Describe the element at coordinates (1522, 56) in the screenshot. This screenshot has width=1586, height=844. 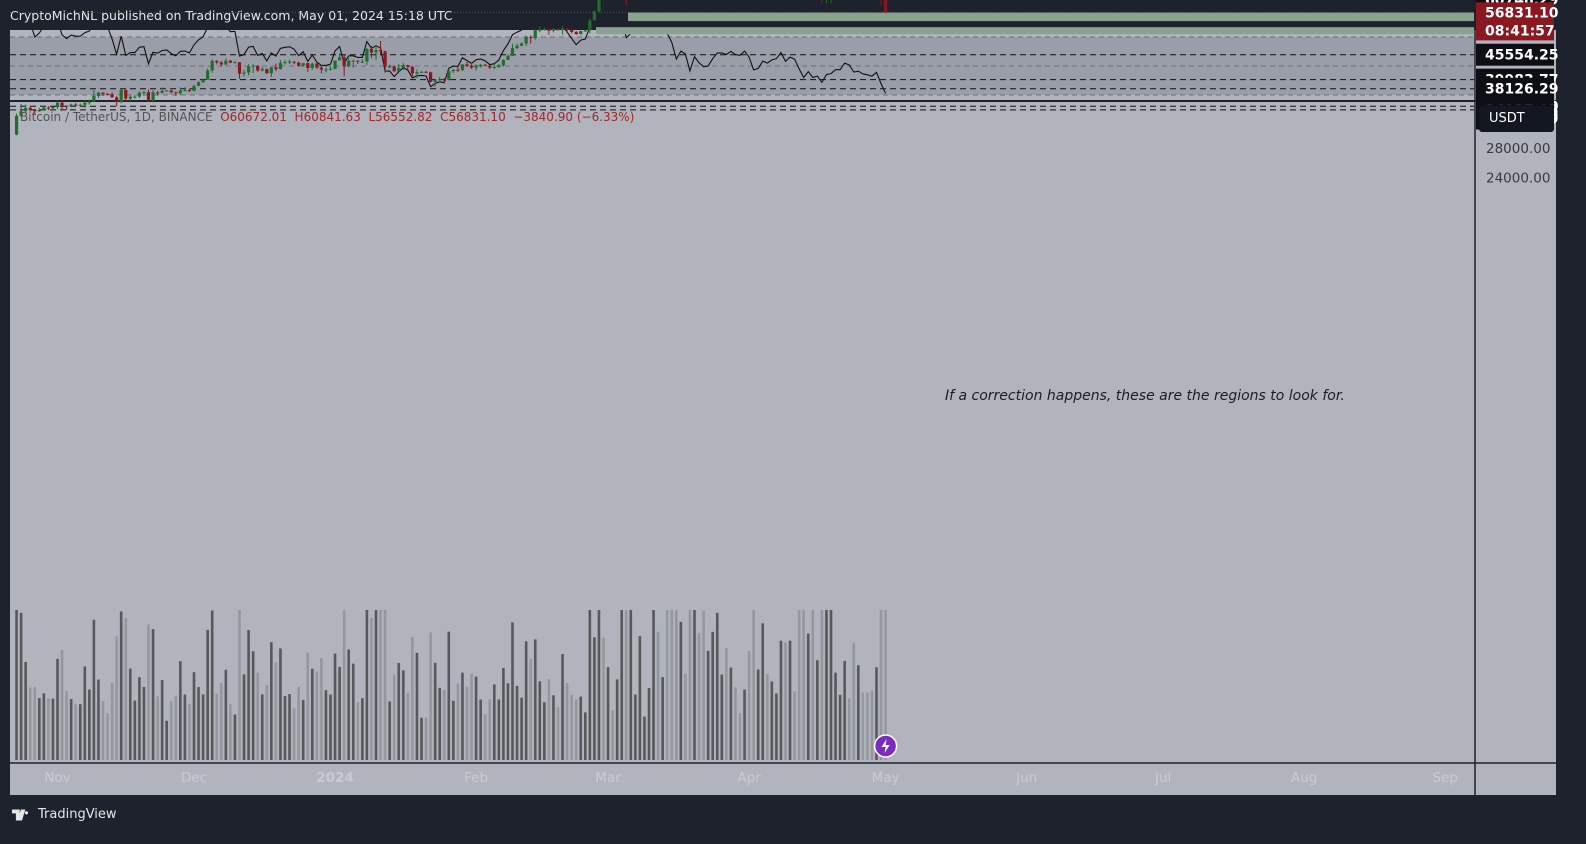
I see `level-price-label: 45554.25` at that location.